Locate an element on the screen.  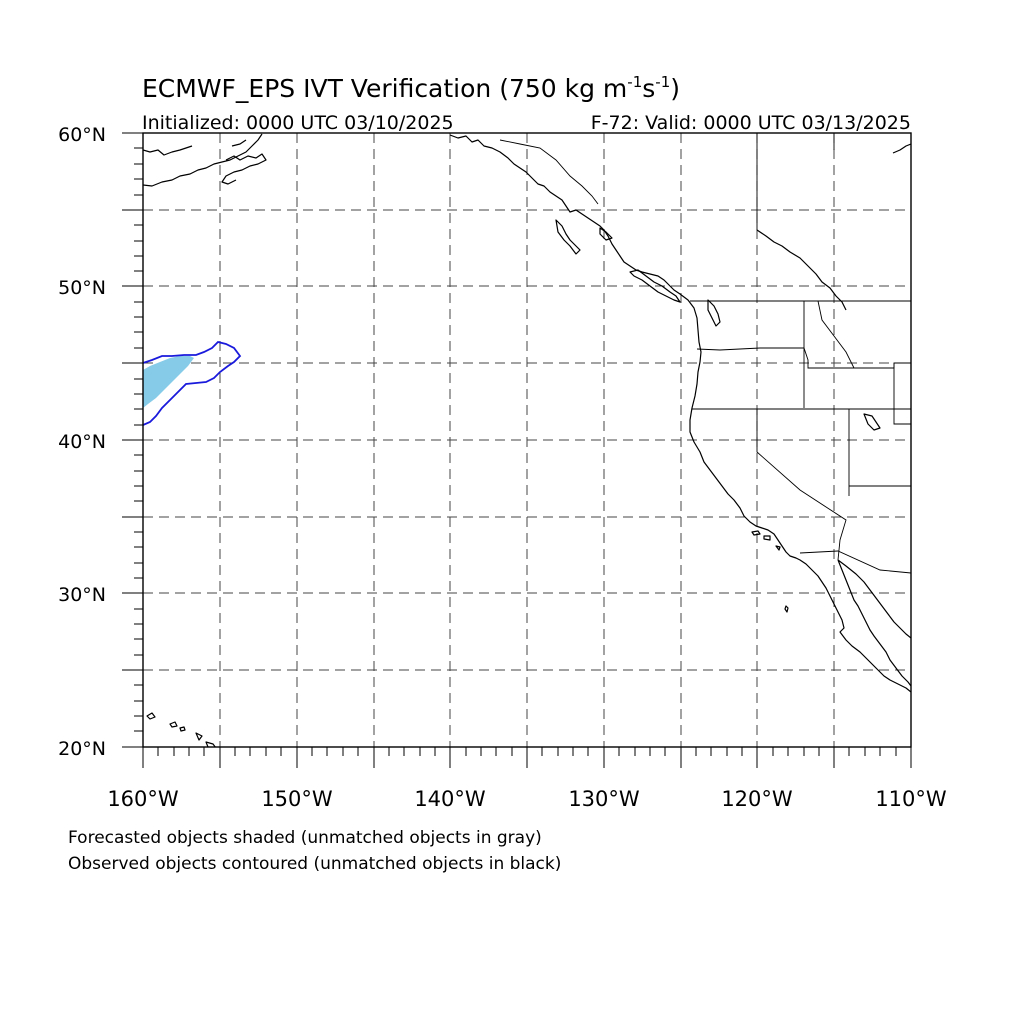
forecast-ivt-object is located at coordinates (168, 382).